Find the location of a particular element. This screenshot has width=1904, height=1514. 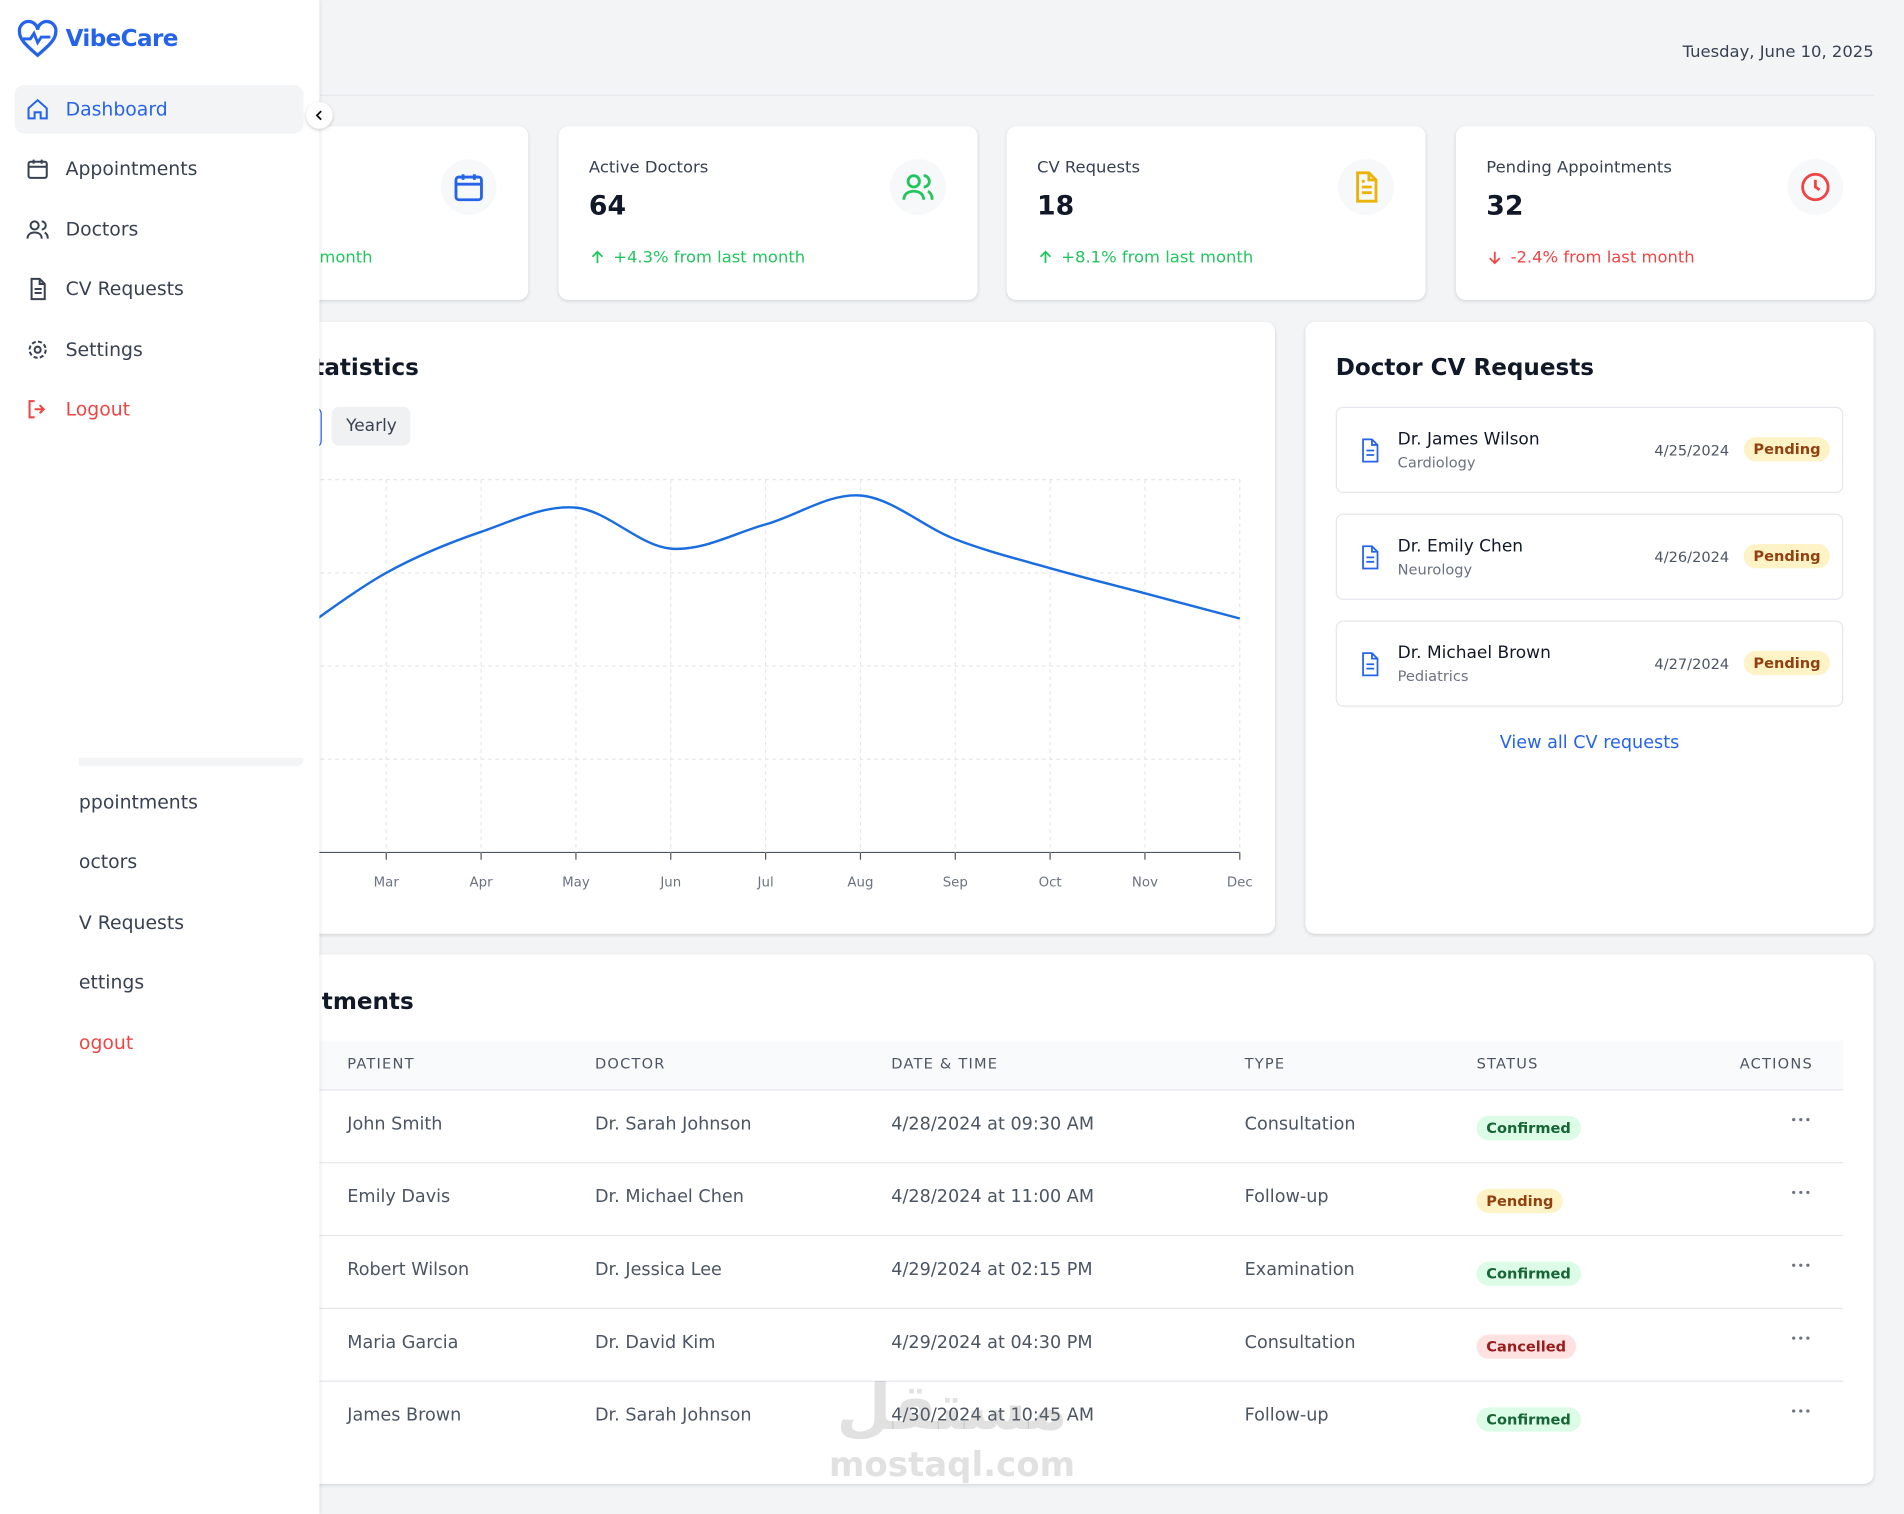

collapse-toggle is located at coordinates (319, 115).